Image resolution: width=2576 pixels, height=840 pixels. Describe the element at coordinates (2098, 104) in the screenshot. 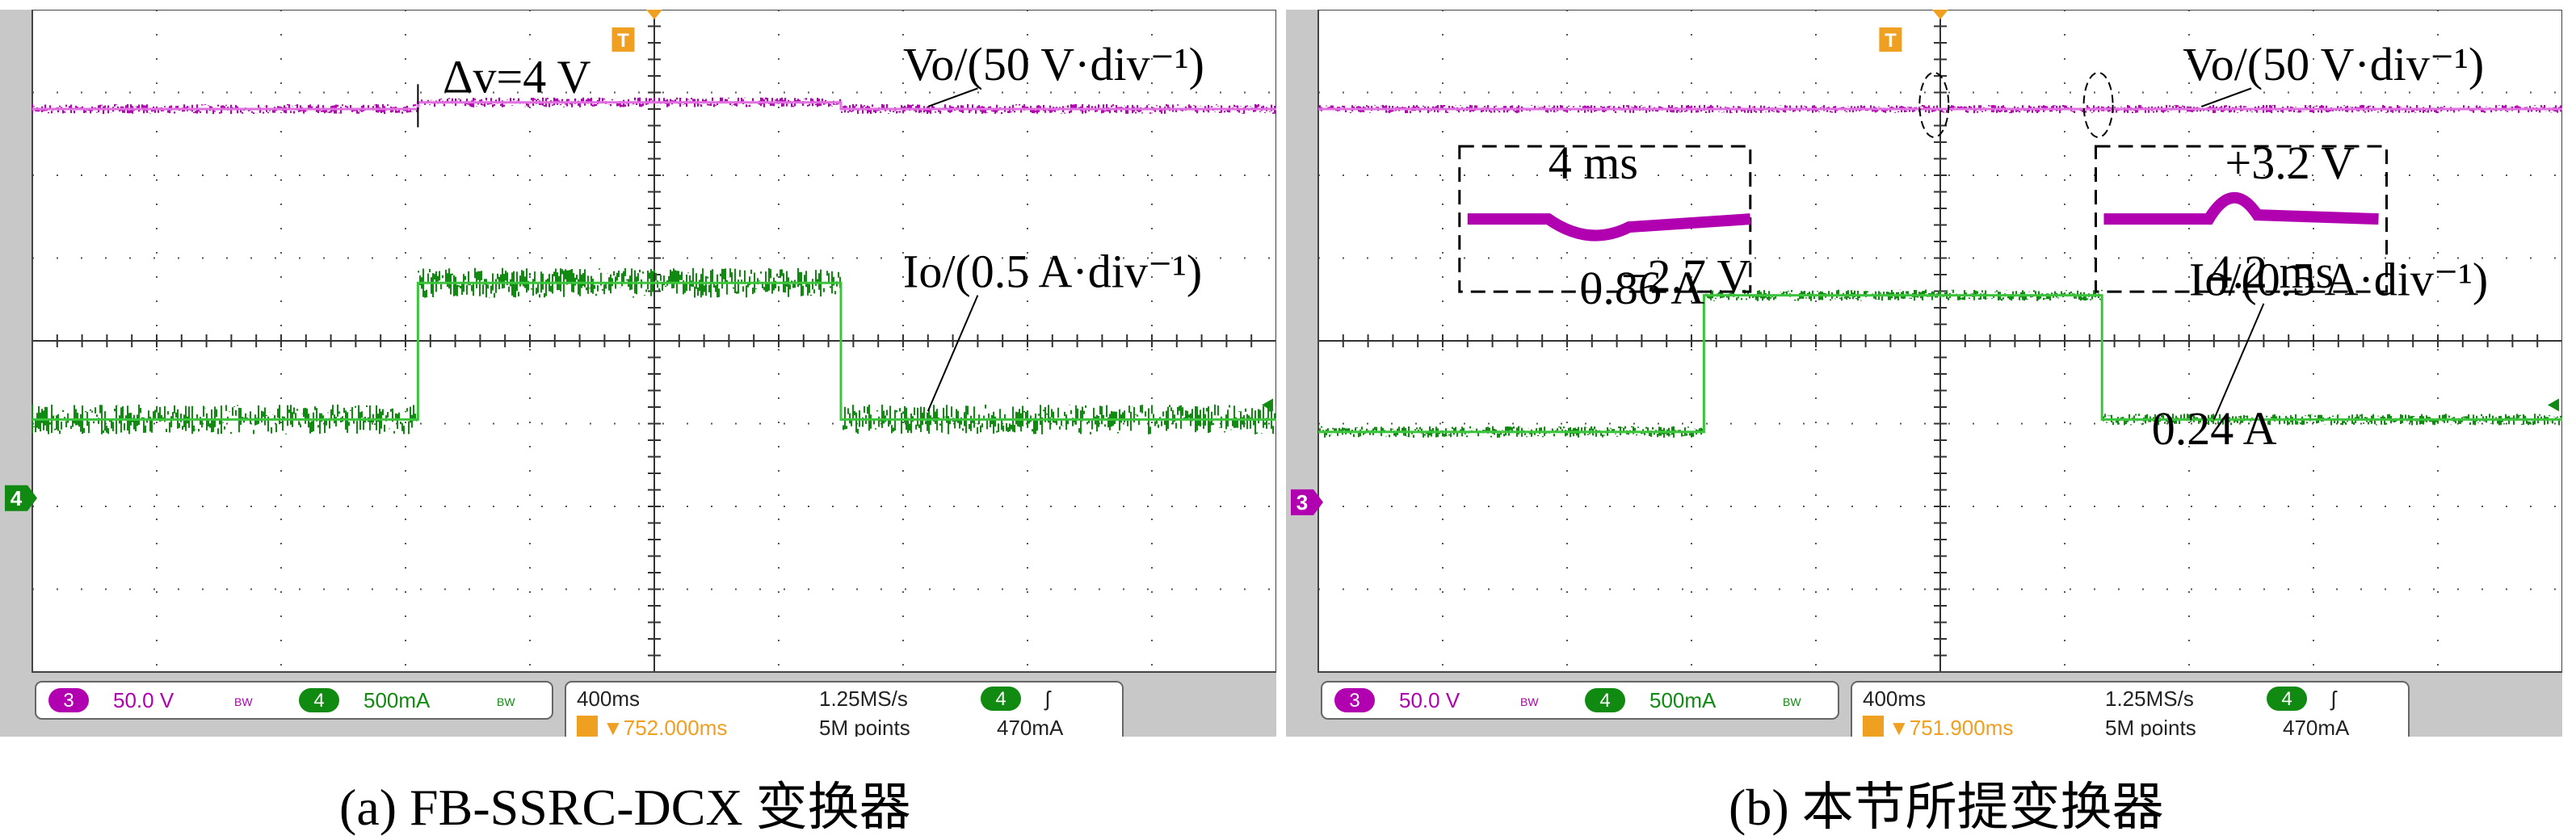

I see `inset2-zoom-marker` at that location.